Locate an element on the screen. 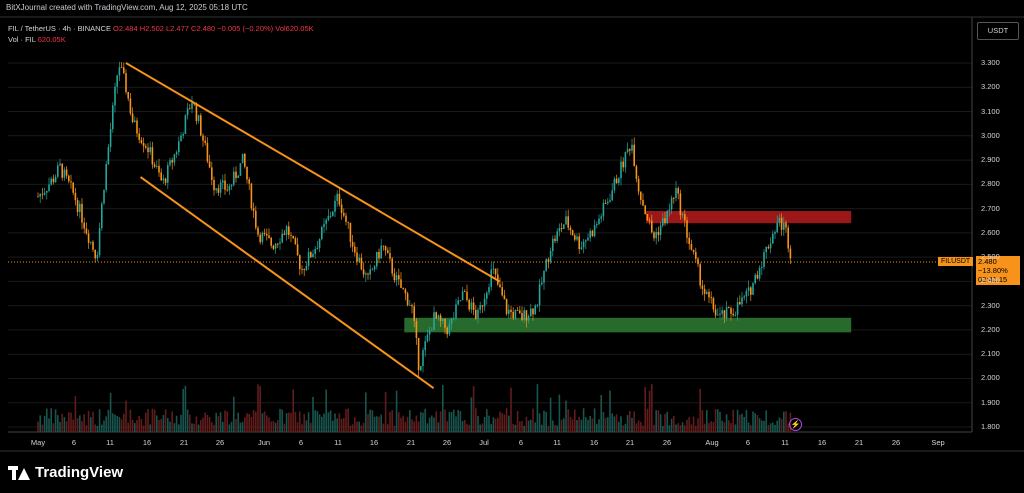 The height and width of the screenshot is (493, 1024). symbol-name: FIL / TetherUS · 4h · BINANCE is located at coordinates (59, 28).